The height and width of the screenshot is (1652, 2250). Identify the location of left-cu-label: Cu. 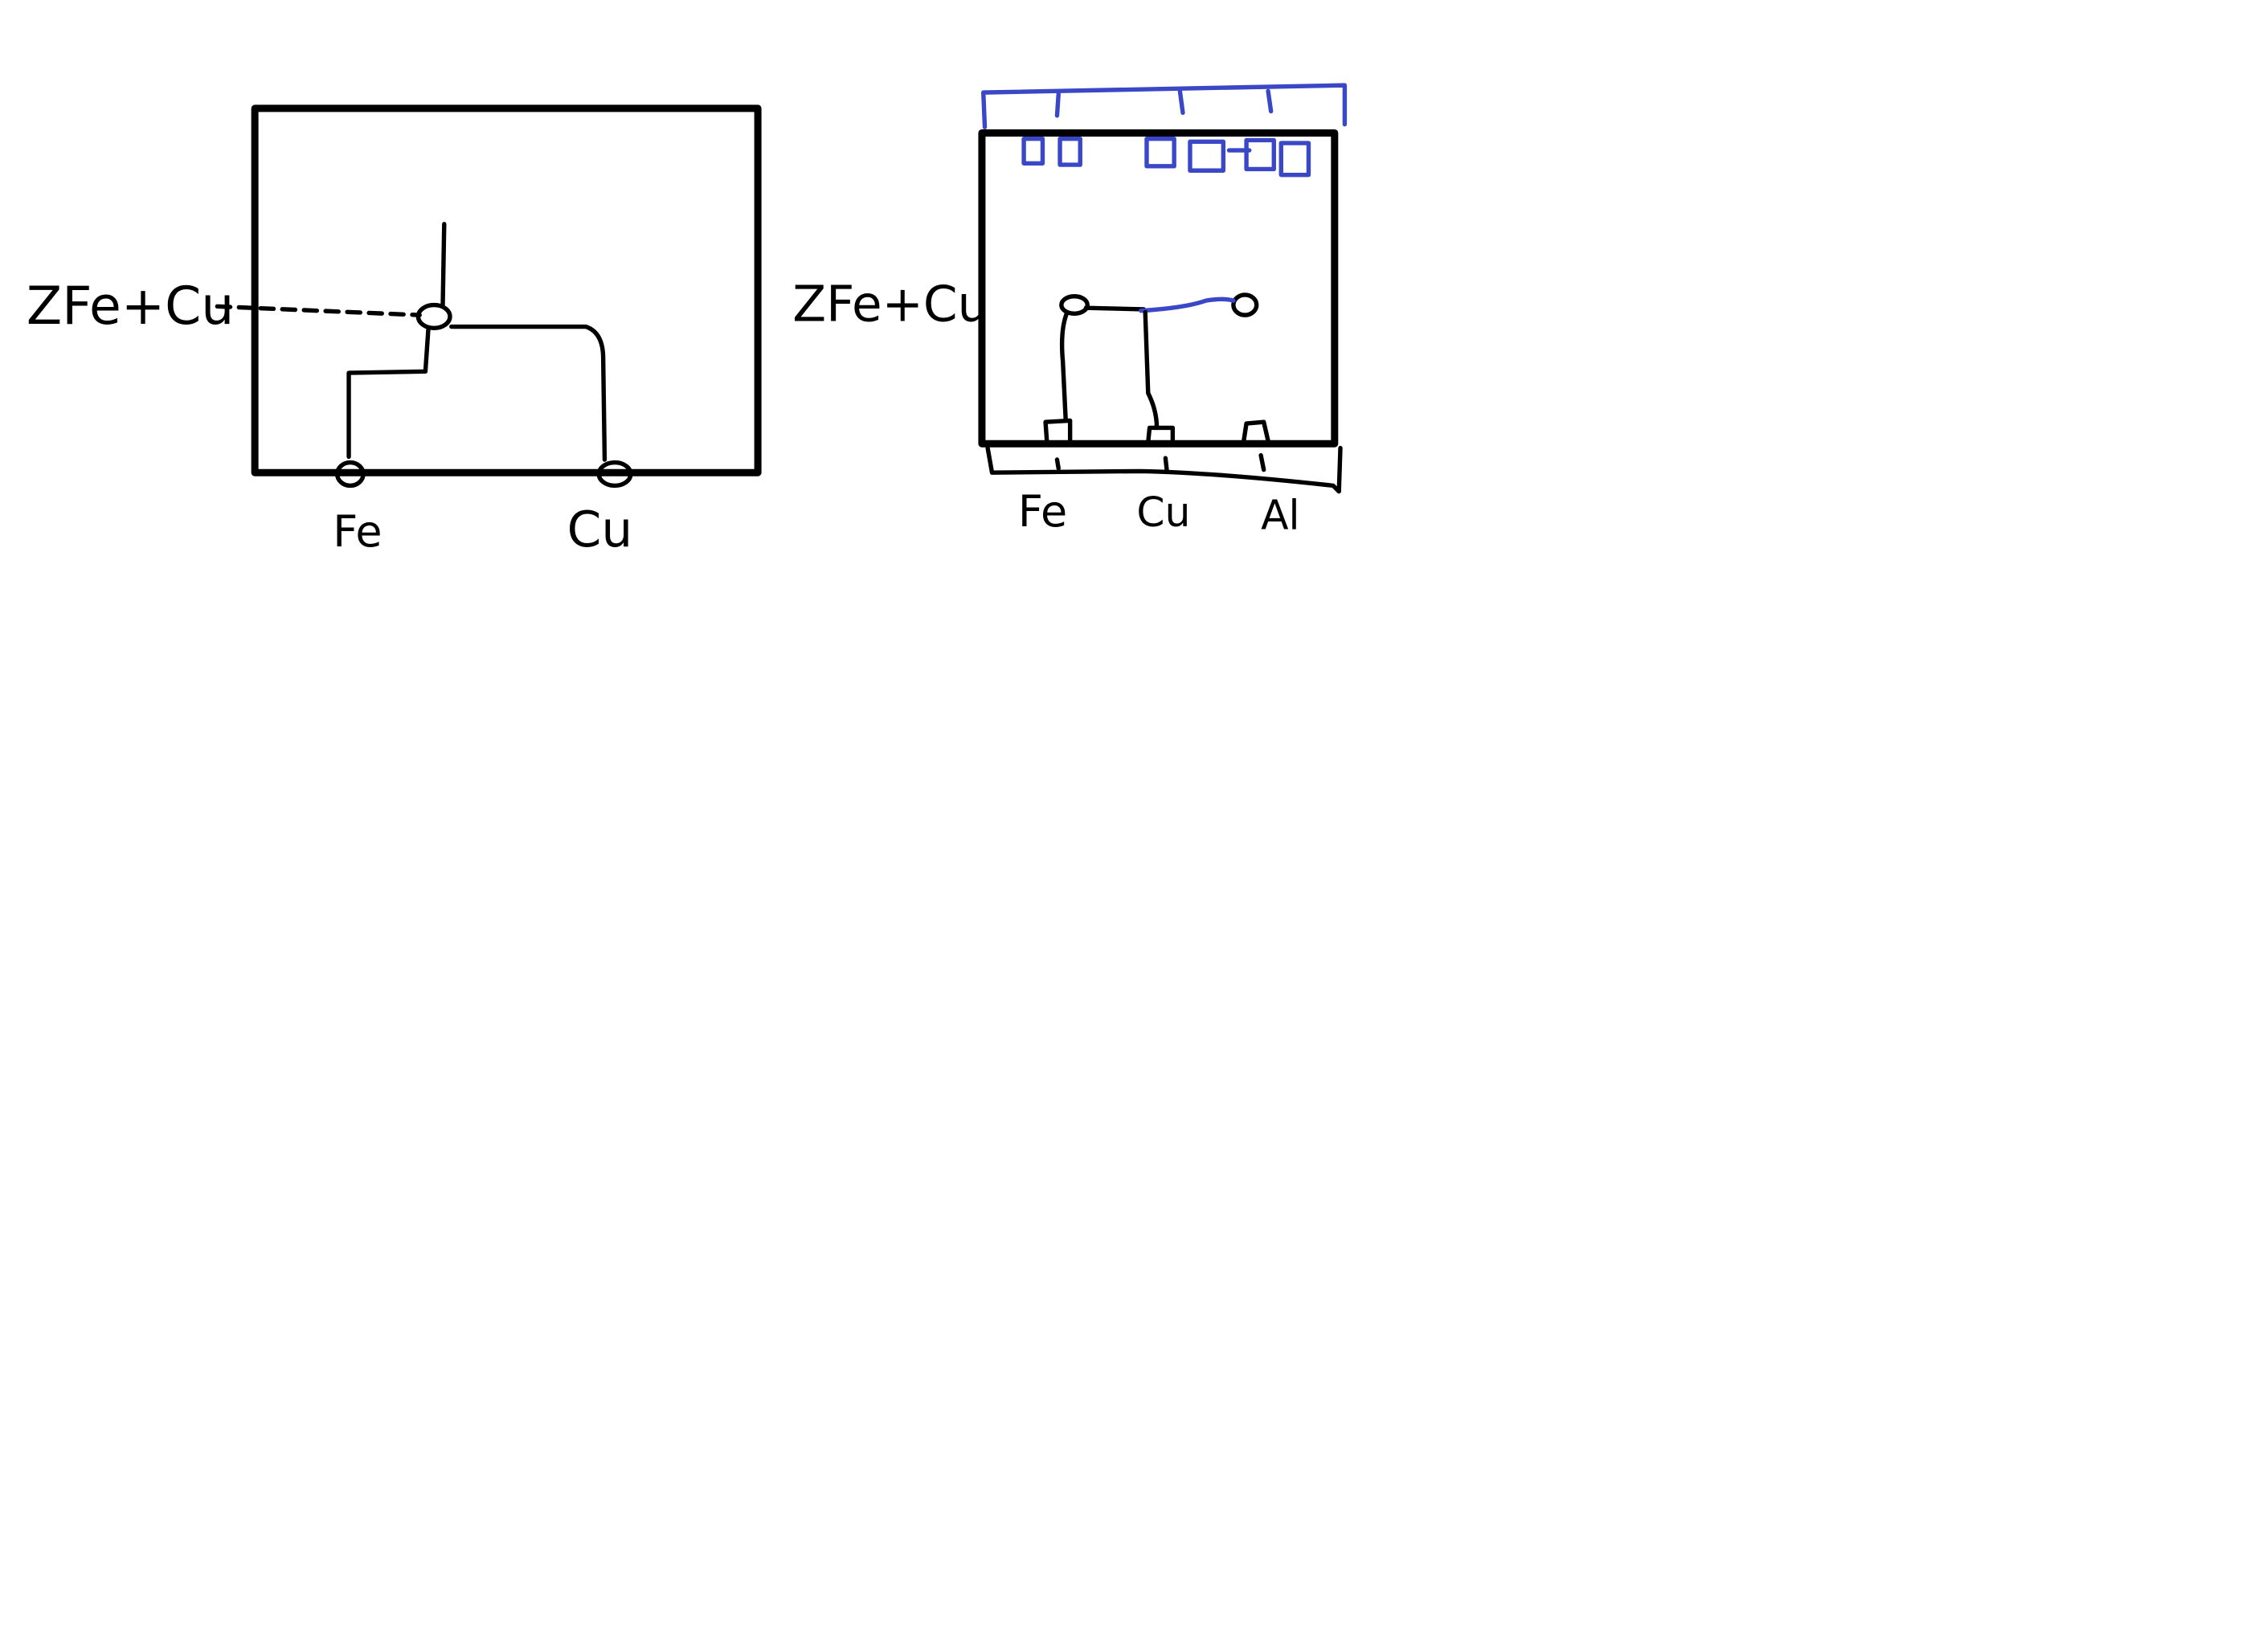
(599, 530).